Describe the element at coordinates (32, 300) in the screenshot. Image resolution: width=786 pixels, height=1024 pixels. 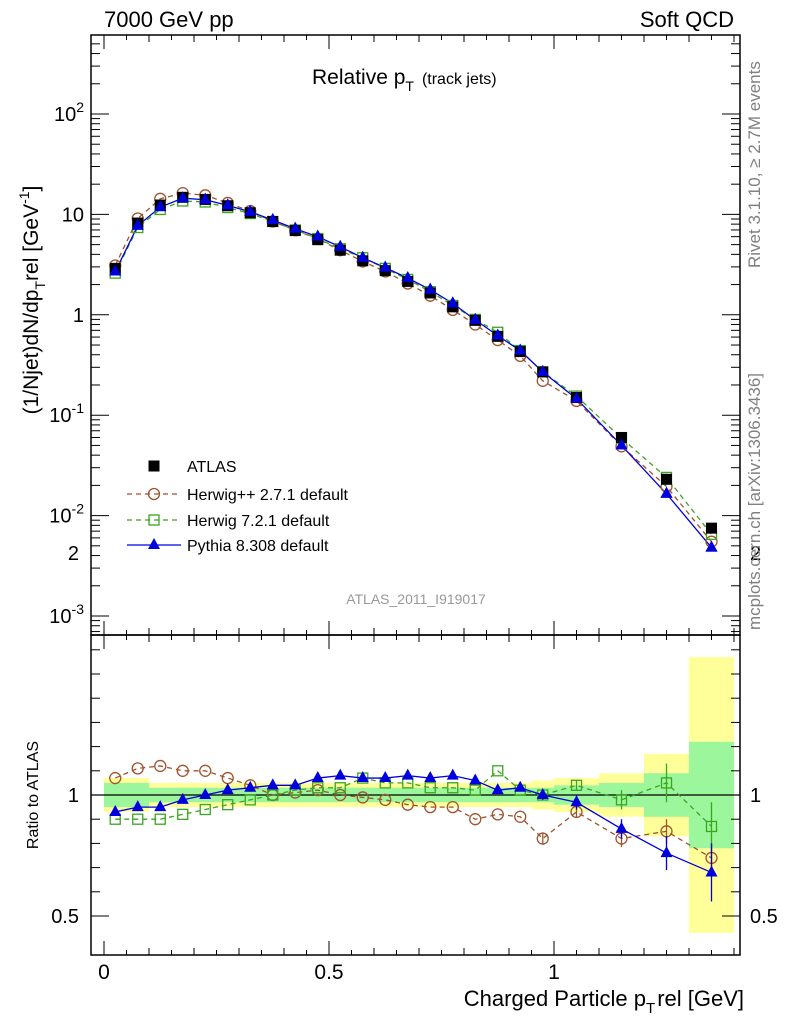
I see `main-y-axis-label: (1/Njet)dN/dpTrel [GeV-1]` at that location.